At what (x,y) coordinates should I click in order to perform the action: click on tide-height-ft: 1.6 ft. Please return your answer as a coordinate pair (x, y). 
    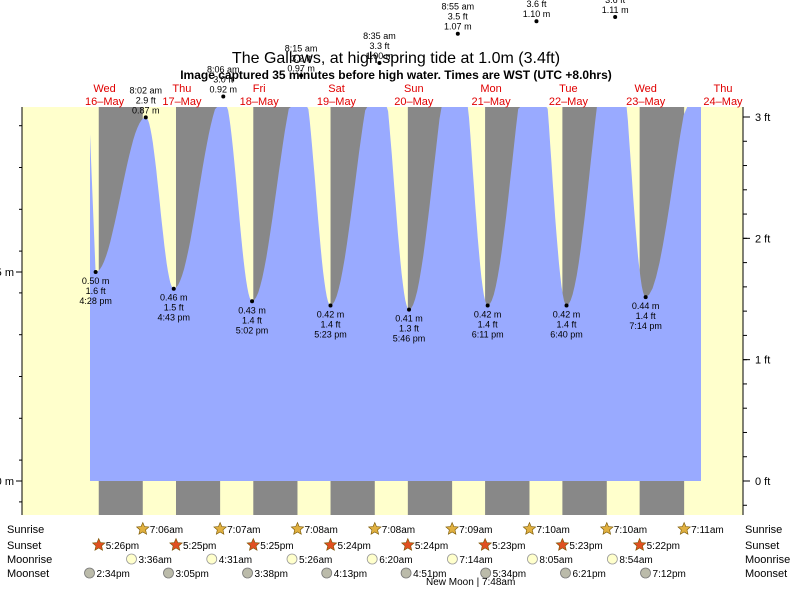
    Looking at the image, I should click on (96, 291).